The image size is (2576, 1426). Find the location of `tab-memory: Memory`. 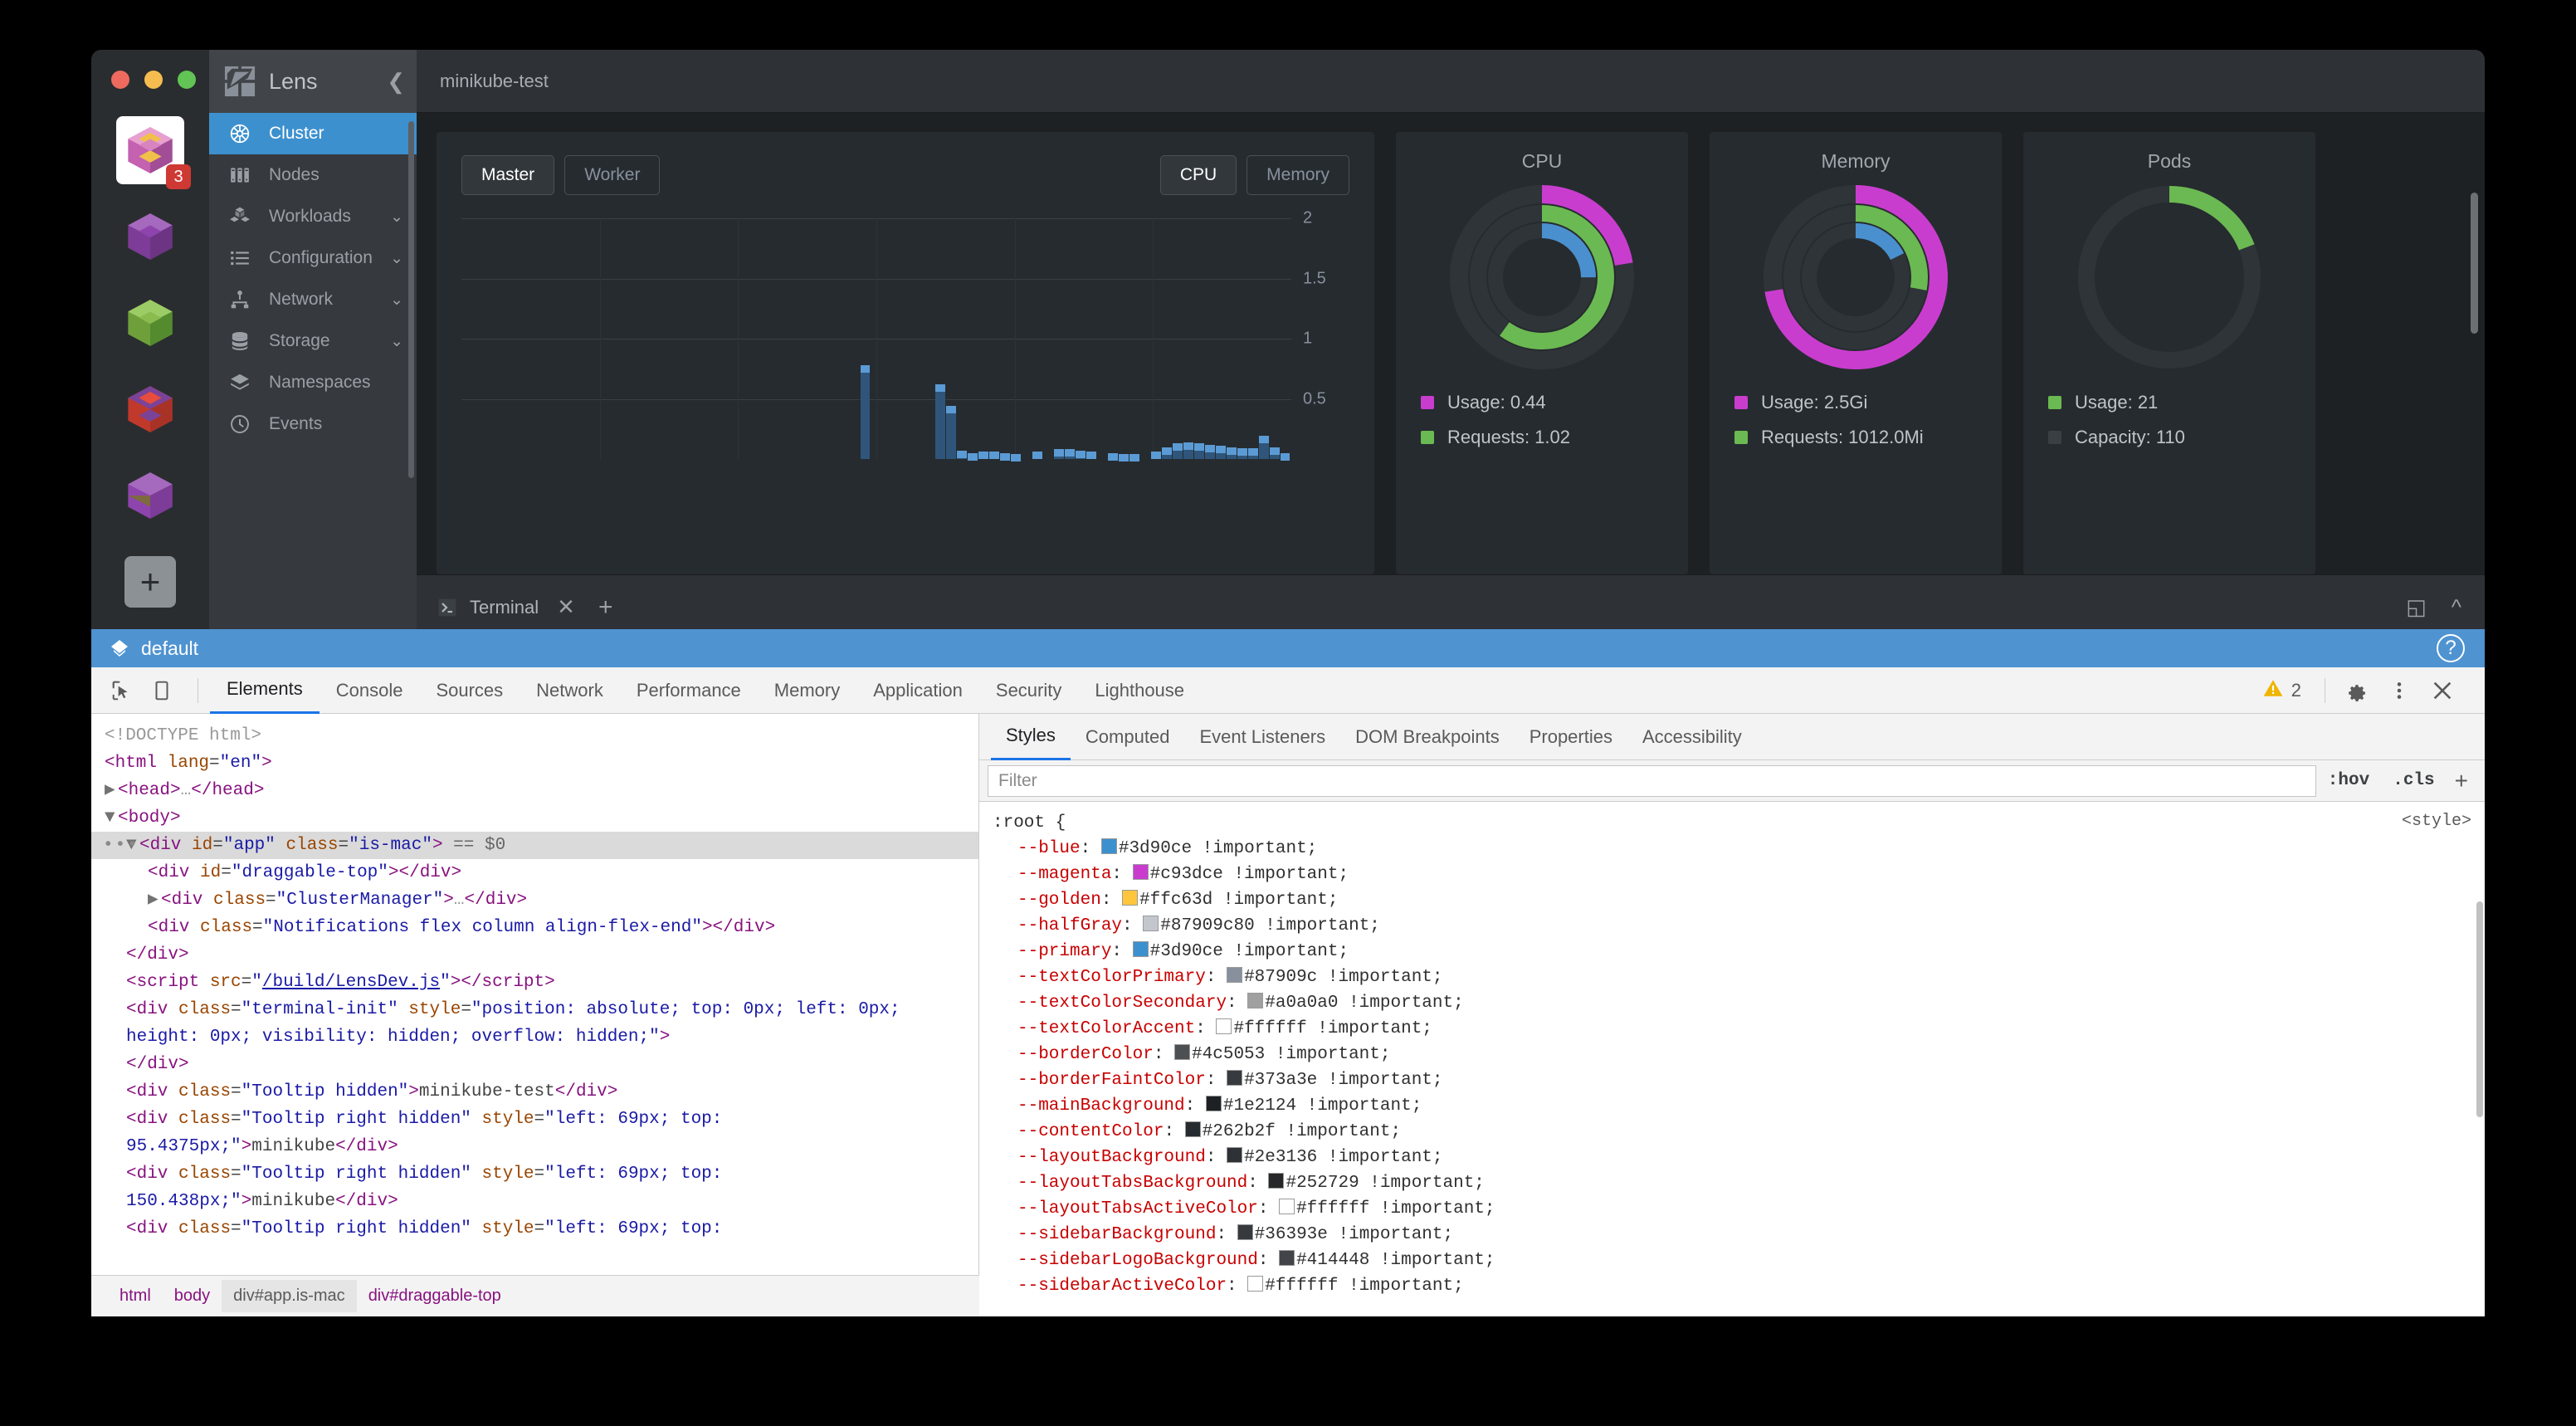

tab-memory: Memory is located at coordinates (807, 690).